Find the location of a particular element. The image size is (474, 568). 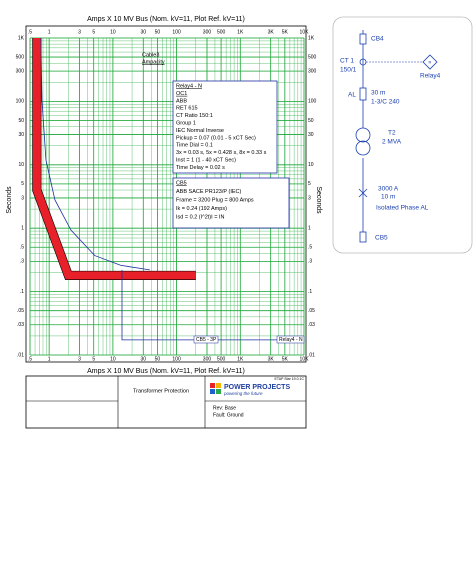

relay-box-line: Inst = 1 (1 - 40 xCT Sec) is located at coordinates (206, 160).